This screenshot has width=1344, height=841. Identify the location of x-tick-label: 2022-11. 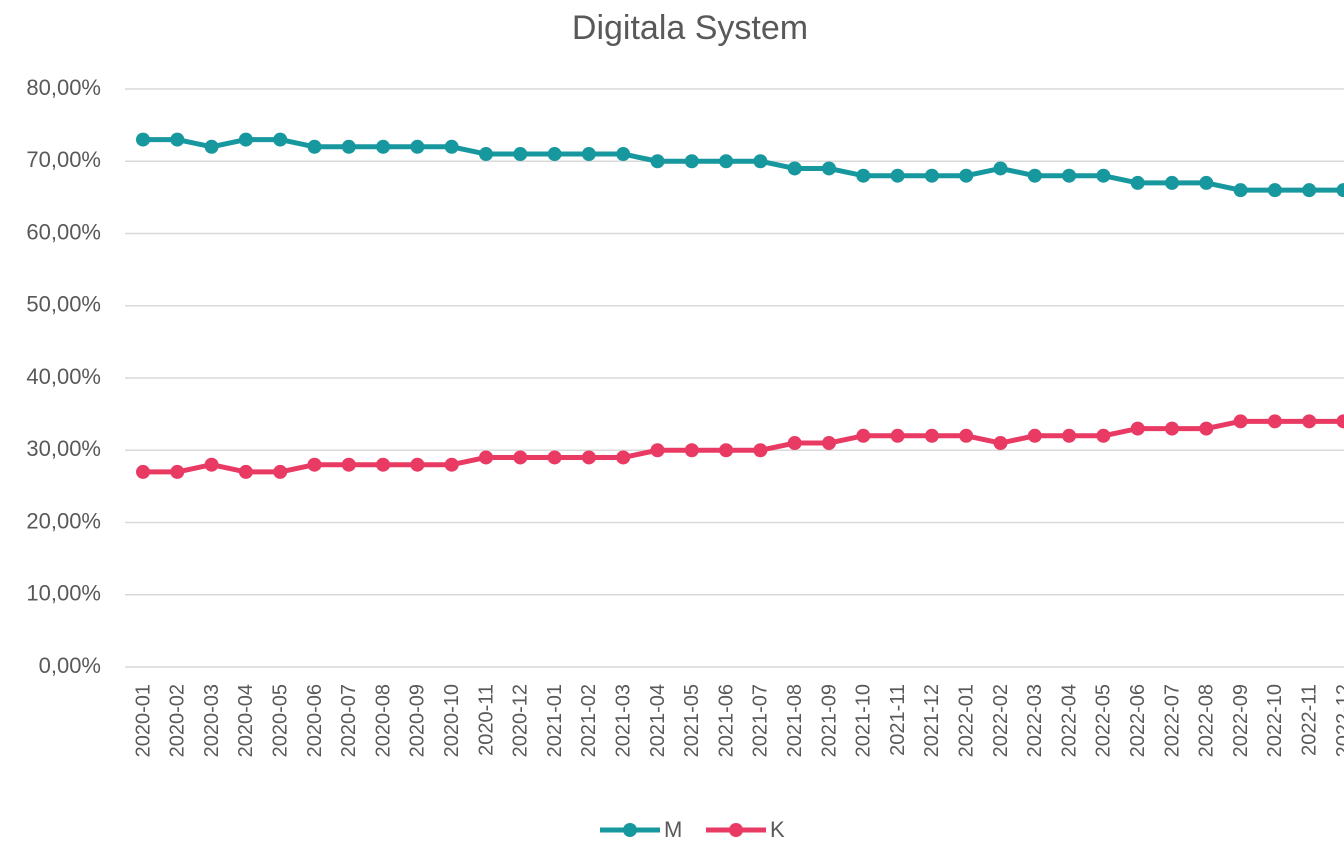
(1309, 720).